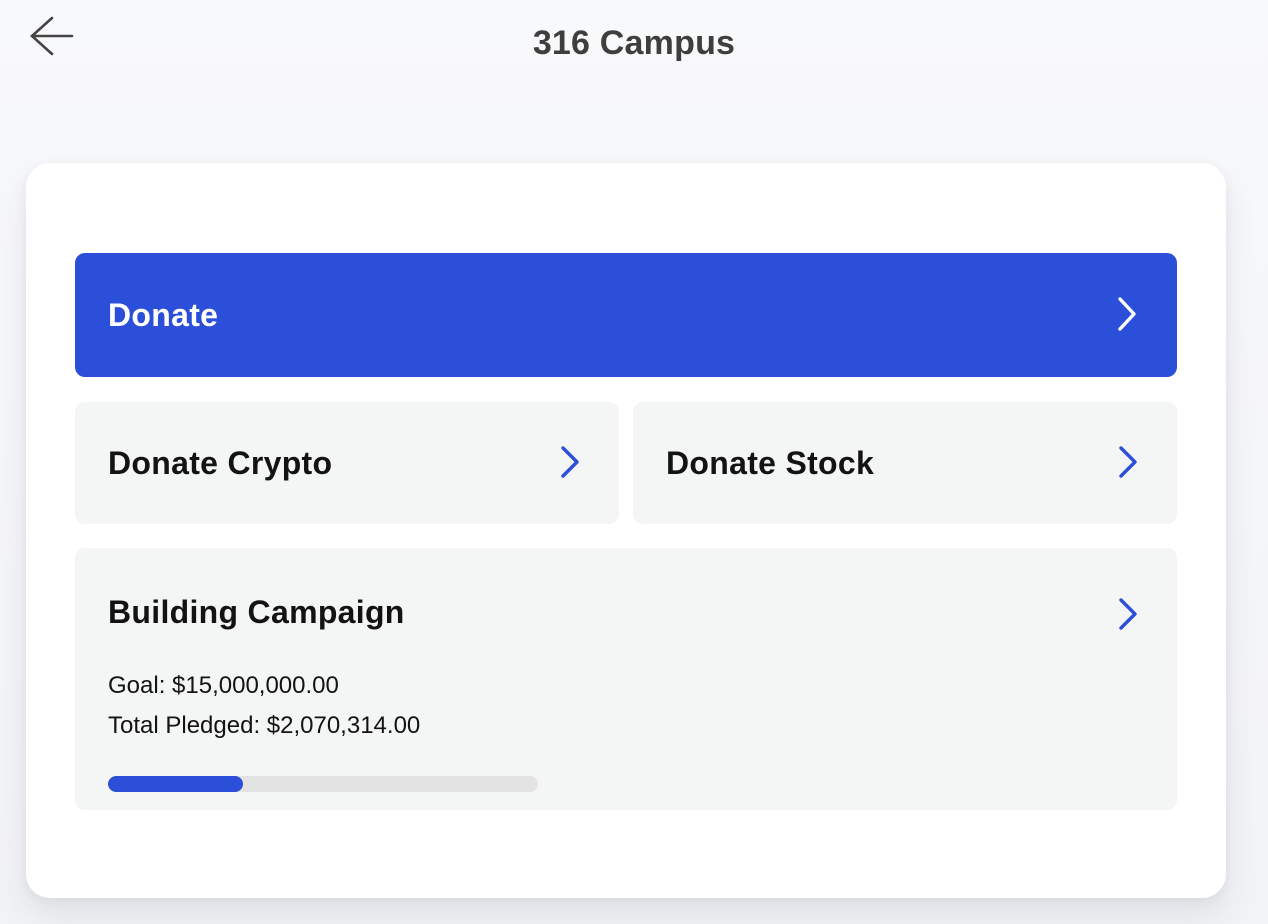 The height and width of the screenshot is (924, 1268). I want to click on secondary-actions-row: Donate Crypto Donate Stock, so click(626, 463).